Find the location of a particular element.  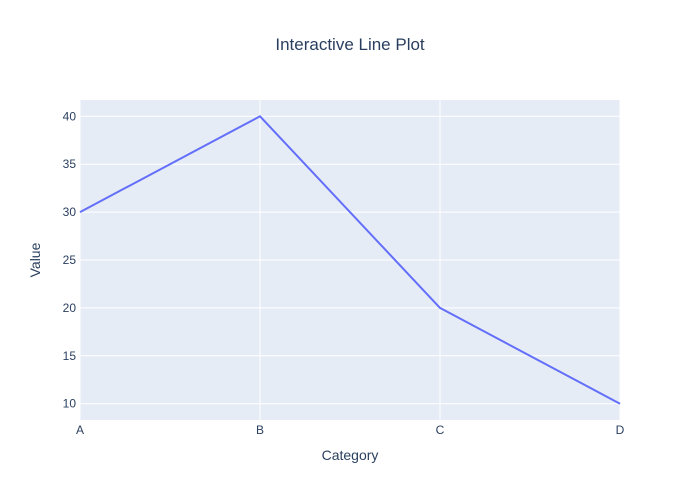

x-tick-label: A is located at coordinates (80, 430).